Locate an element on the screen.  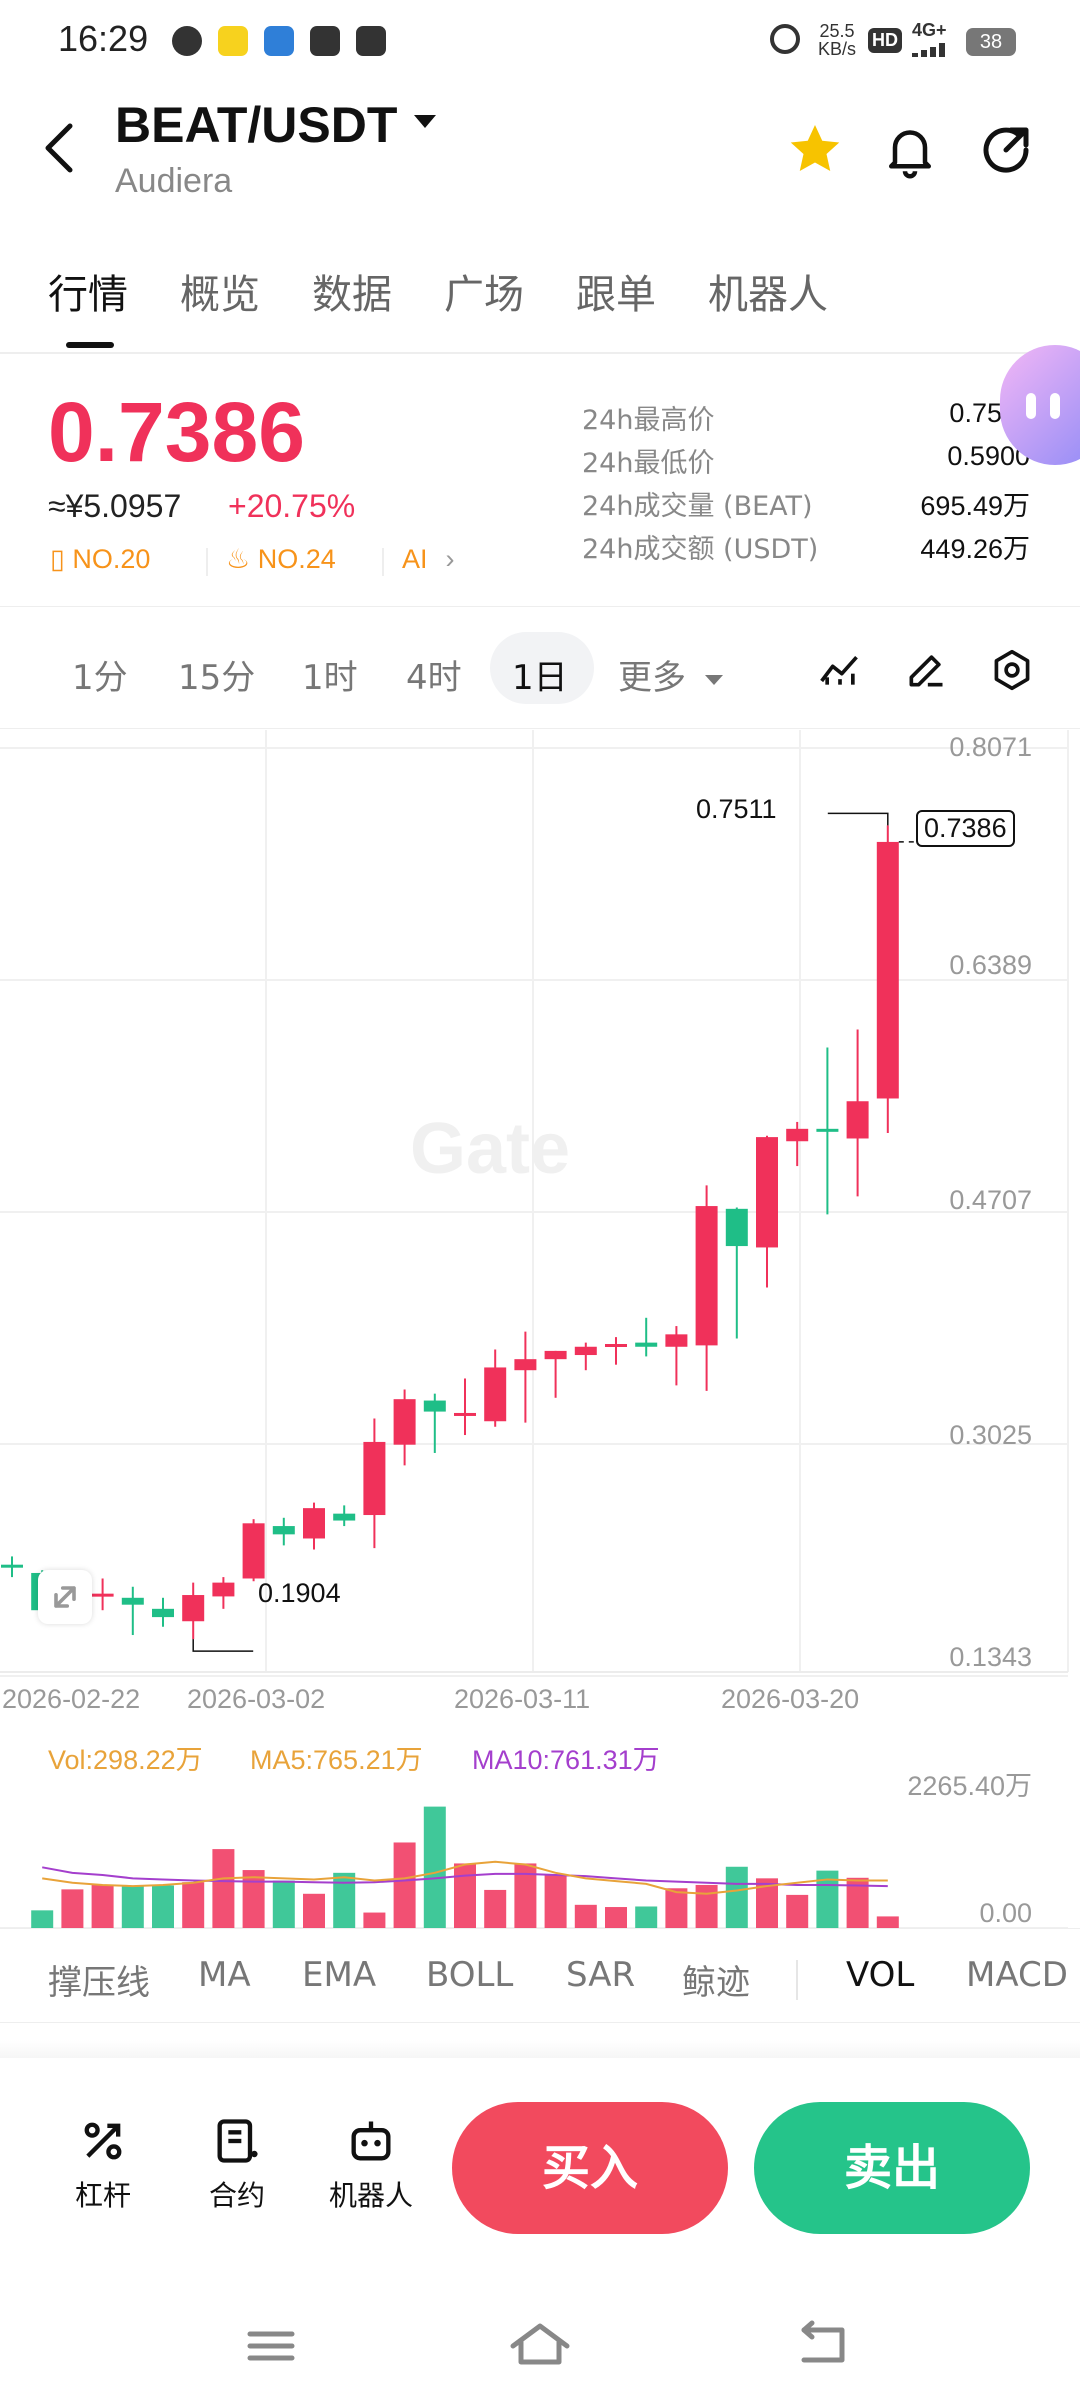
watermark-logo: Gate is located at coordinates (490, 1149).